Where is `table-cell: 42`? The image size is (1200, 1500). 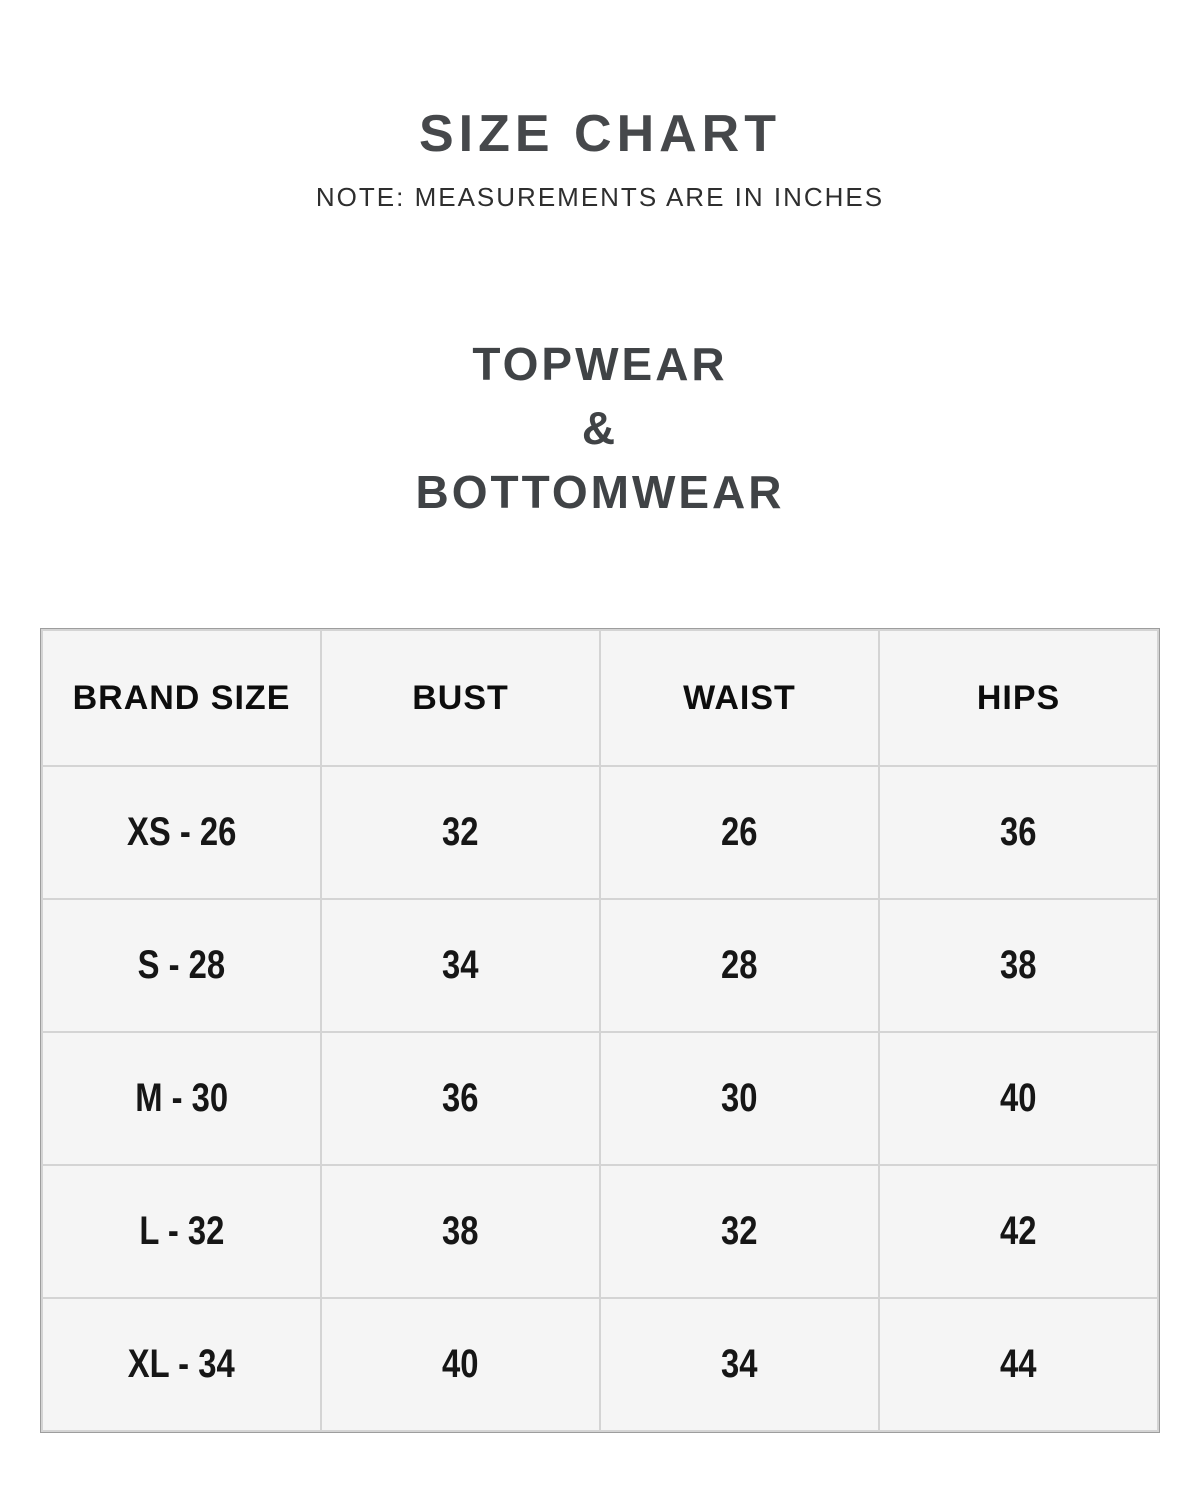 table-cell: 42 is located at coordinates (1018, 1231).